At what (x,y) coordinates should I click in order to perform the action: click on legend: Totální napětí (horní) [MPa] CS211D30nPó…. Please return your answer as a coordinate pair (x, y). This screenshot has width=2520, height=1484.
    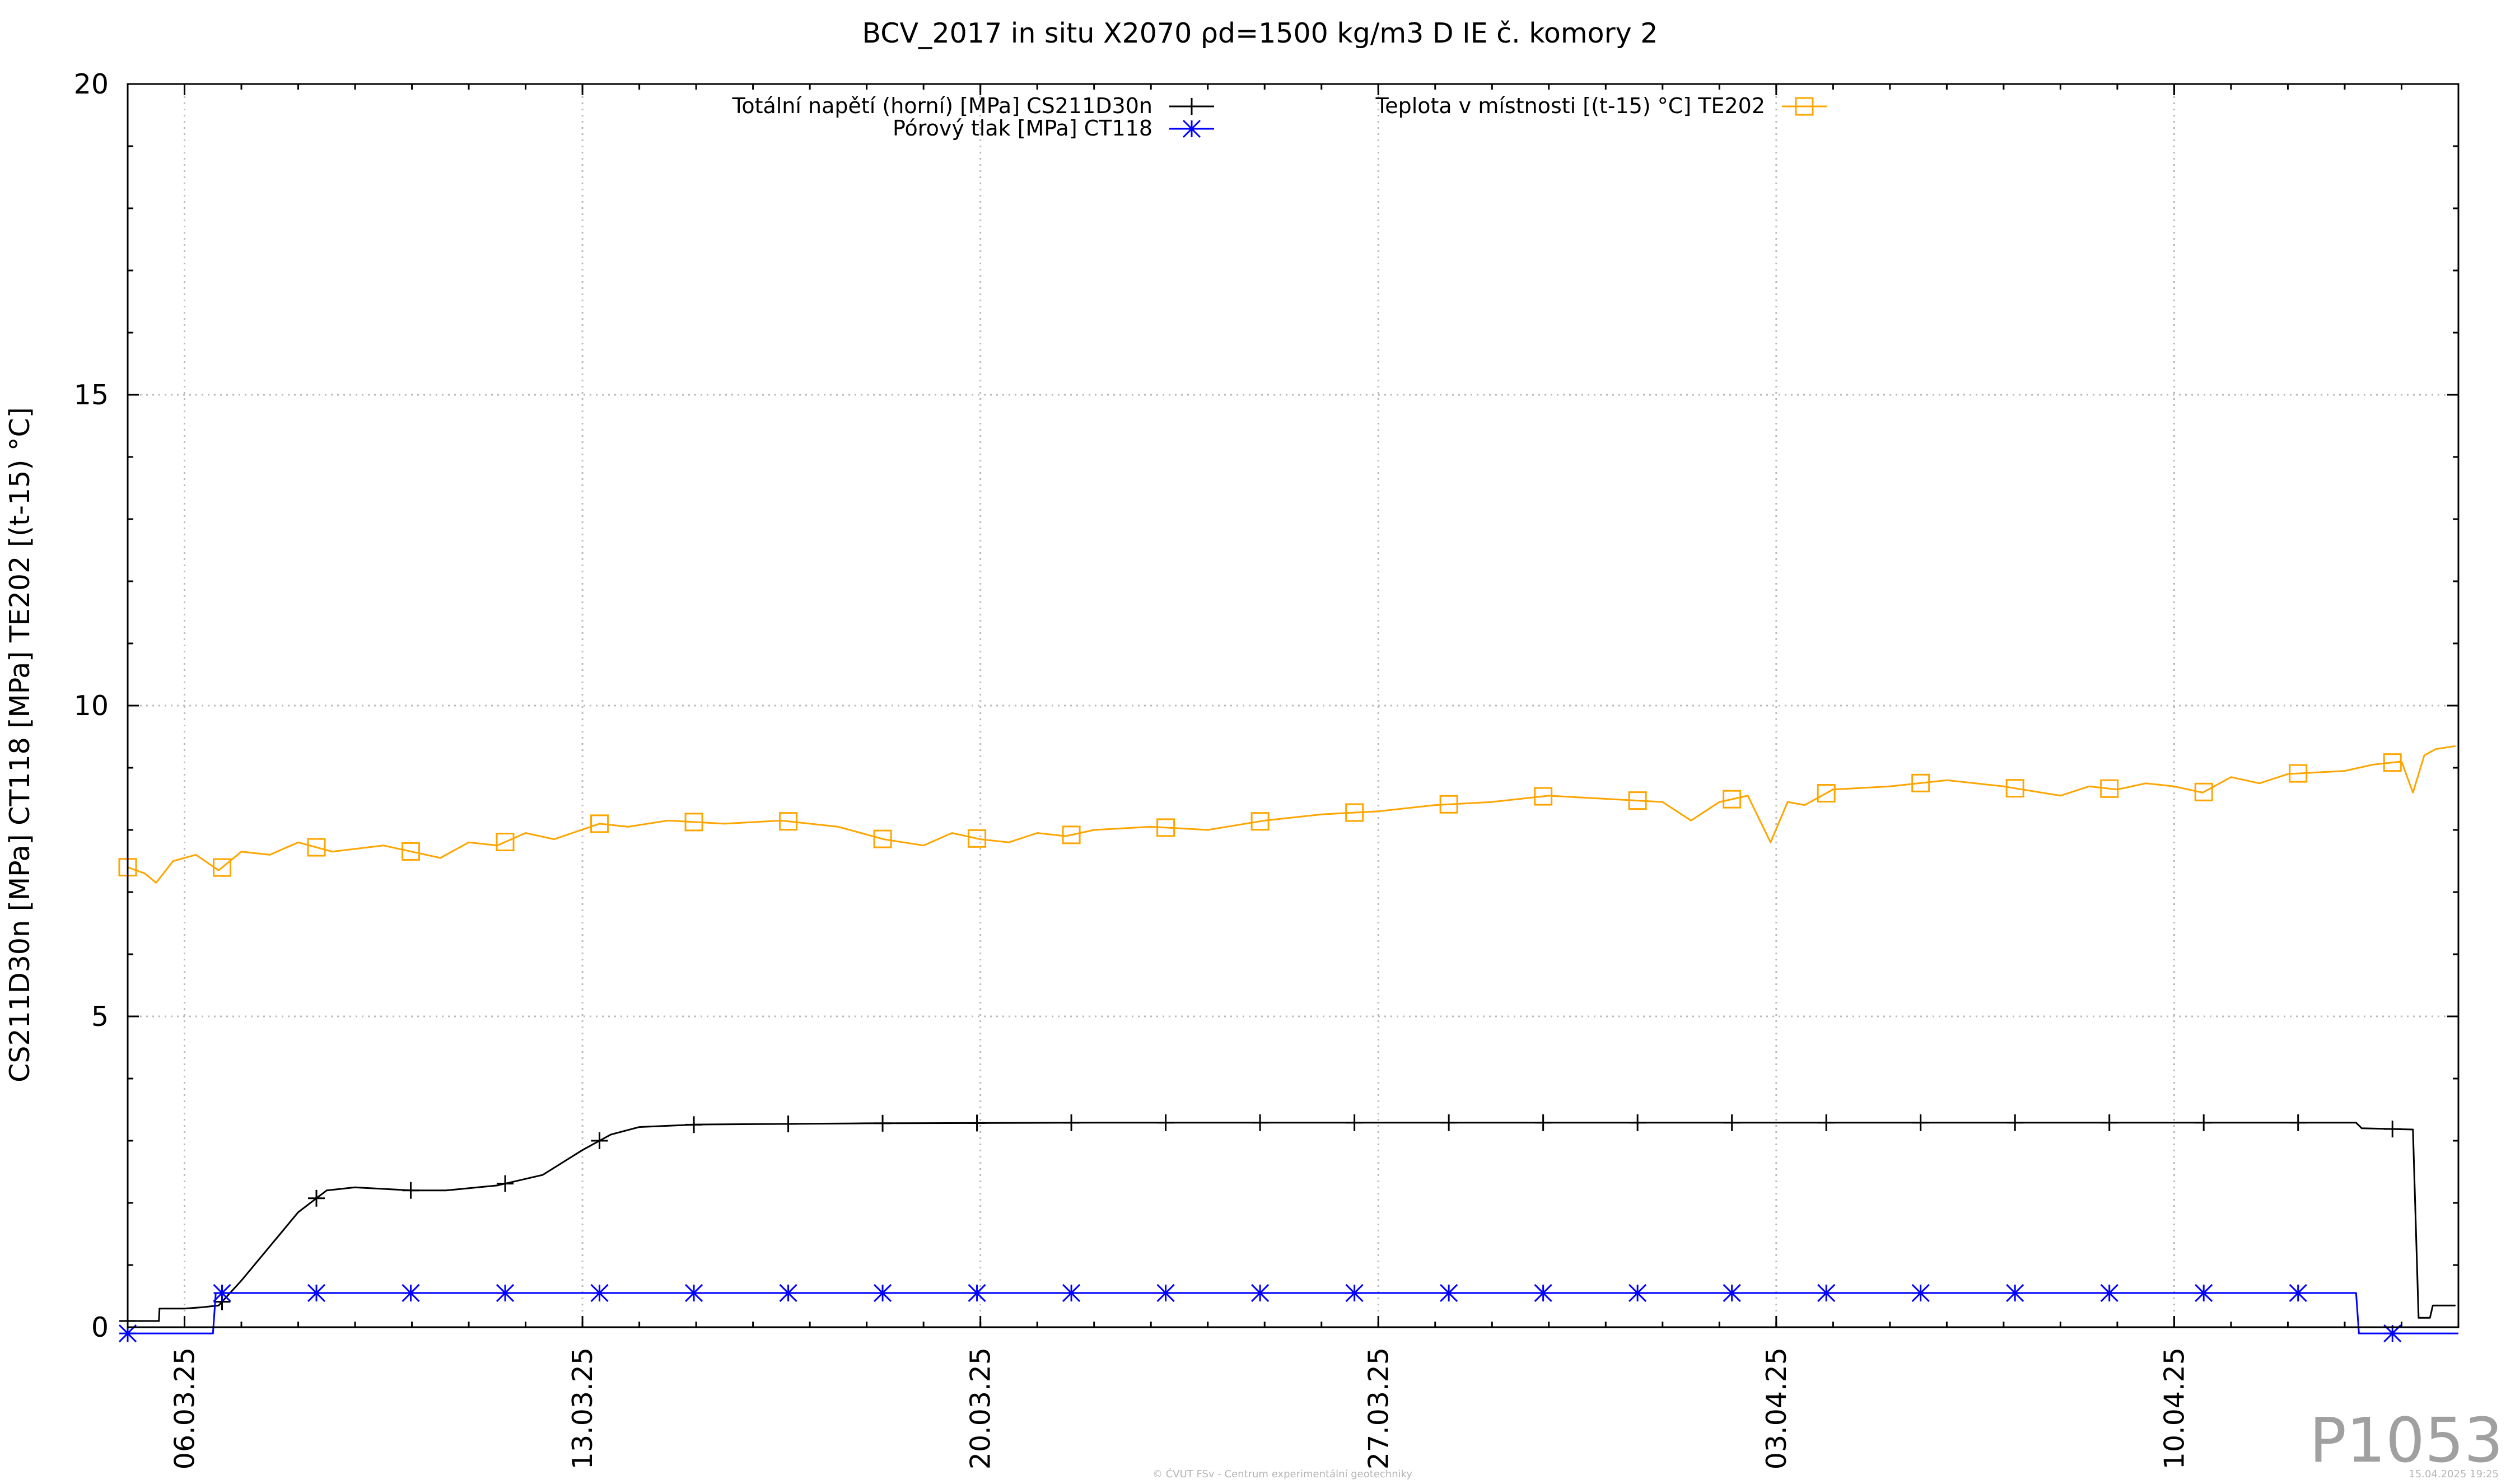
    Looking at the image, I should click on (1280, 118).